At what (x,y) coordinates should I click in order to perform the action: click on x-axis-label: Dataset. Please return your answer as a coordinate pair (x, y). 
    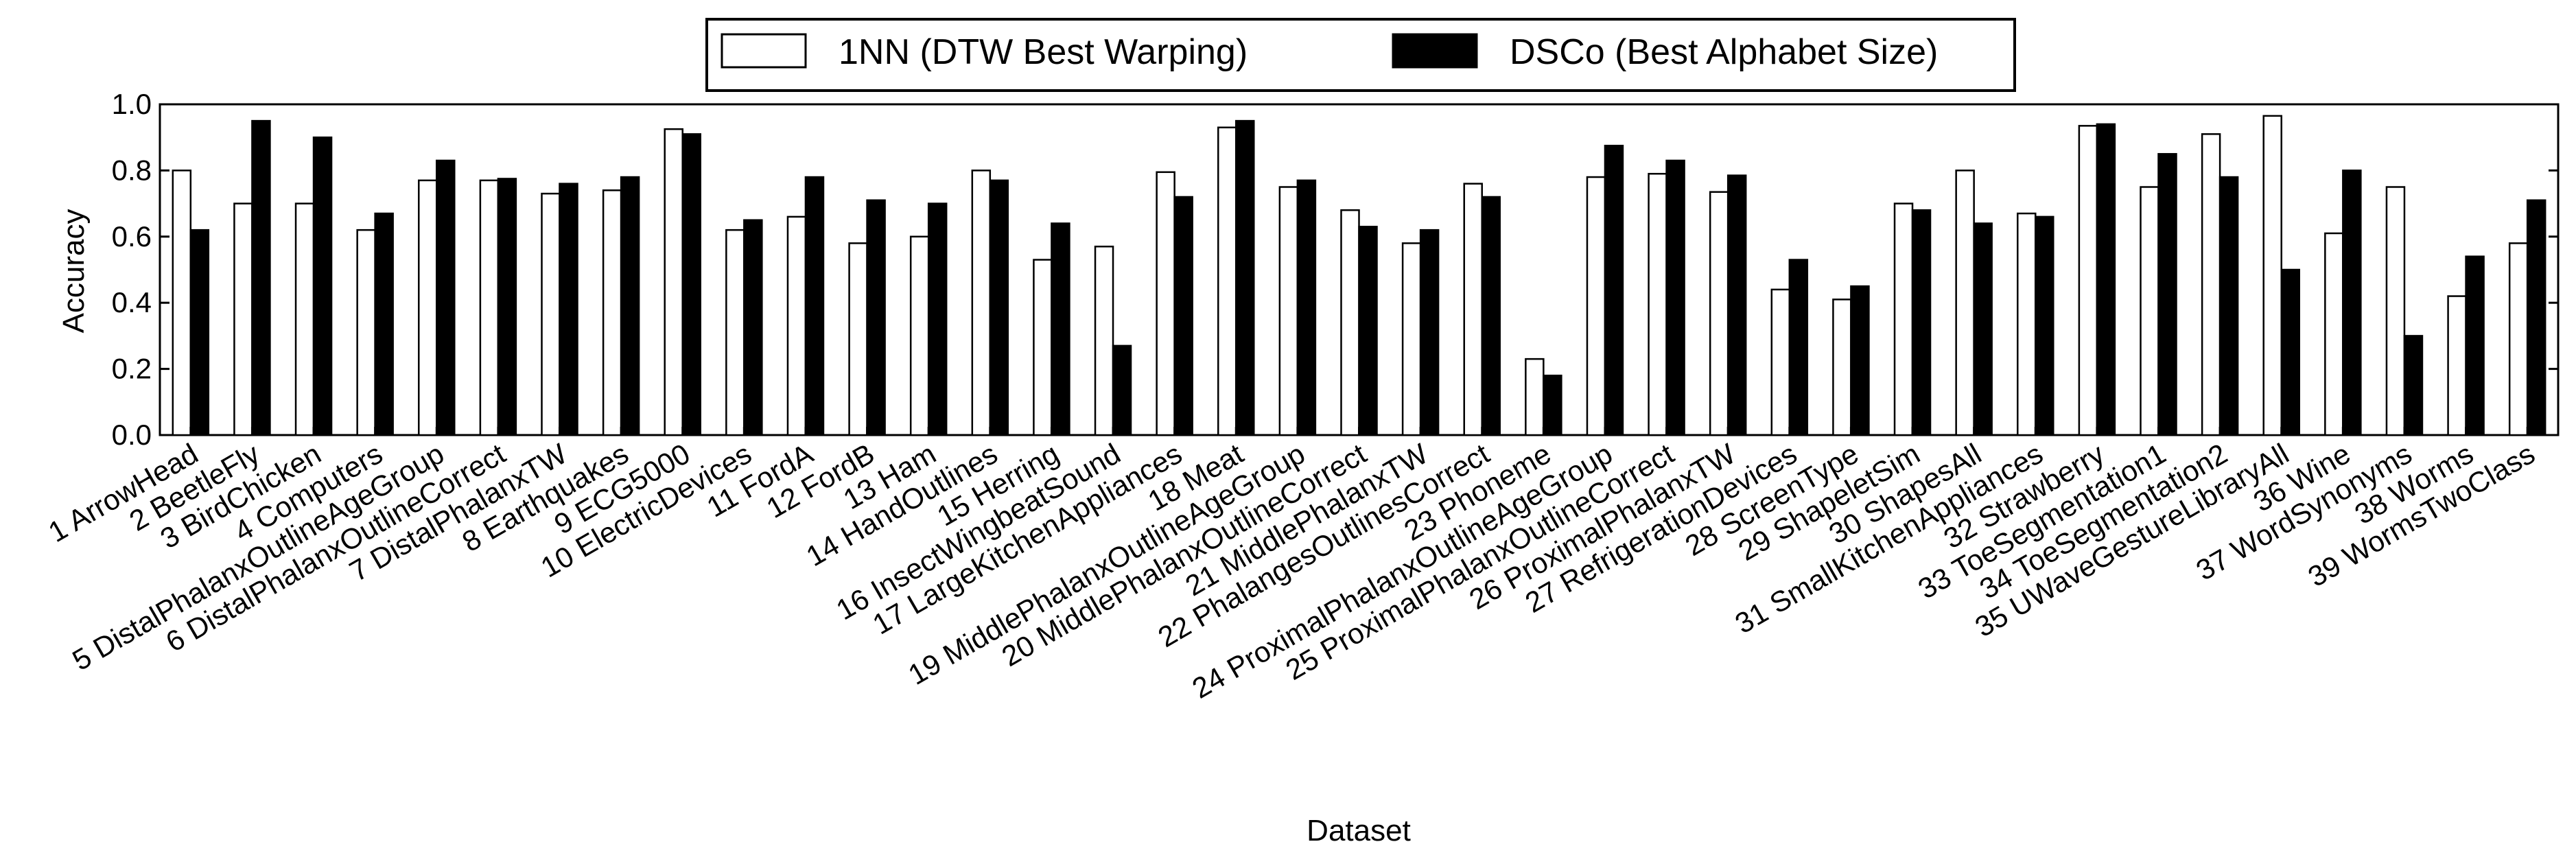
    Looking at the image, I should click on (1359, 830).